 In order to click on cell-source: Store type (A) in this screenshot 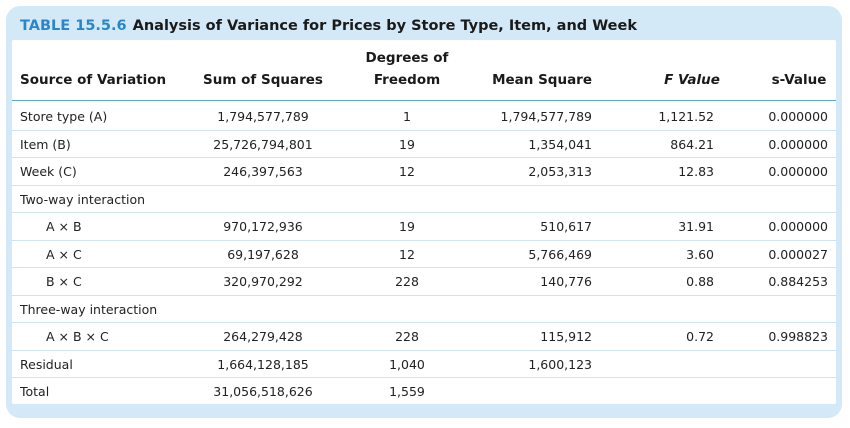, I will do `click(64, 116)`.